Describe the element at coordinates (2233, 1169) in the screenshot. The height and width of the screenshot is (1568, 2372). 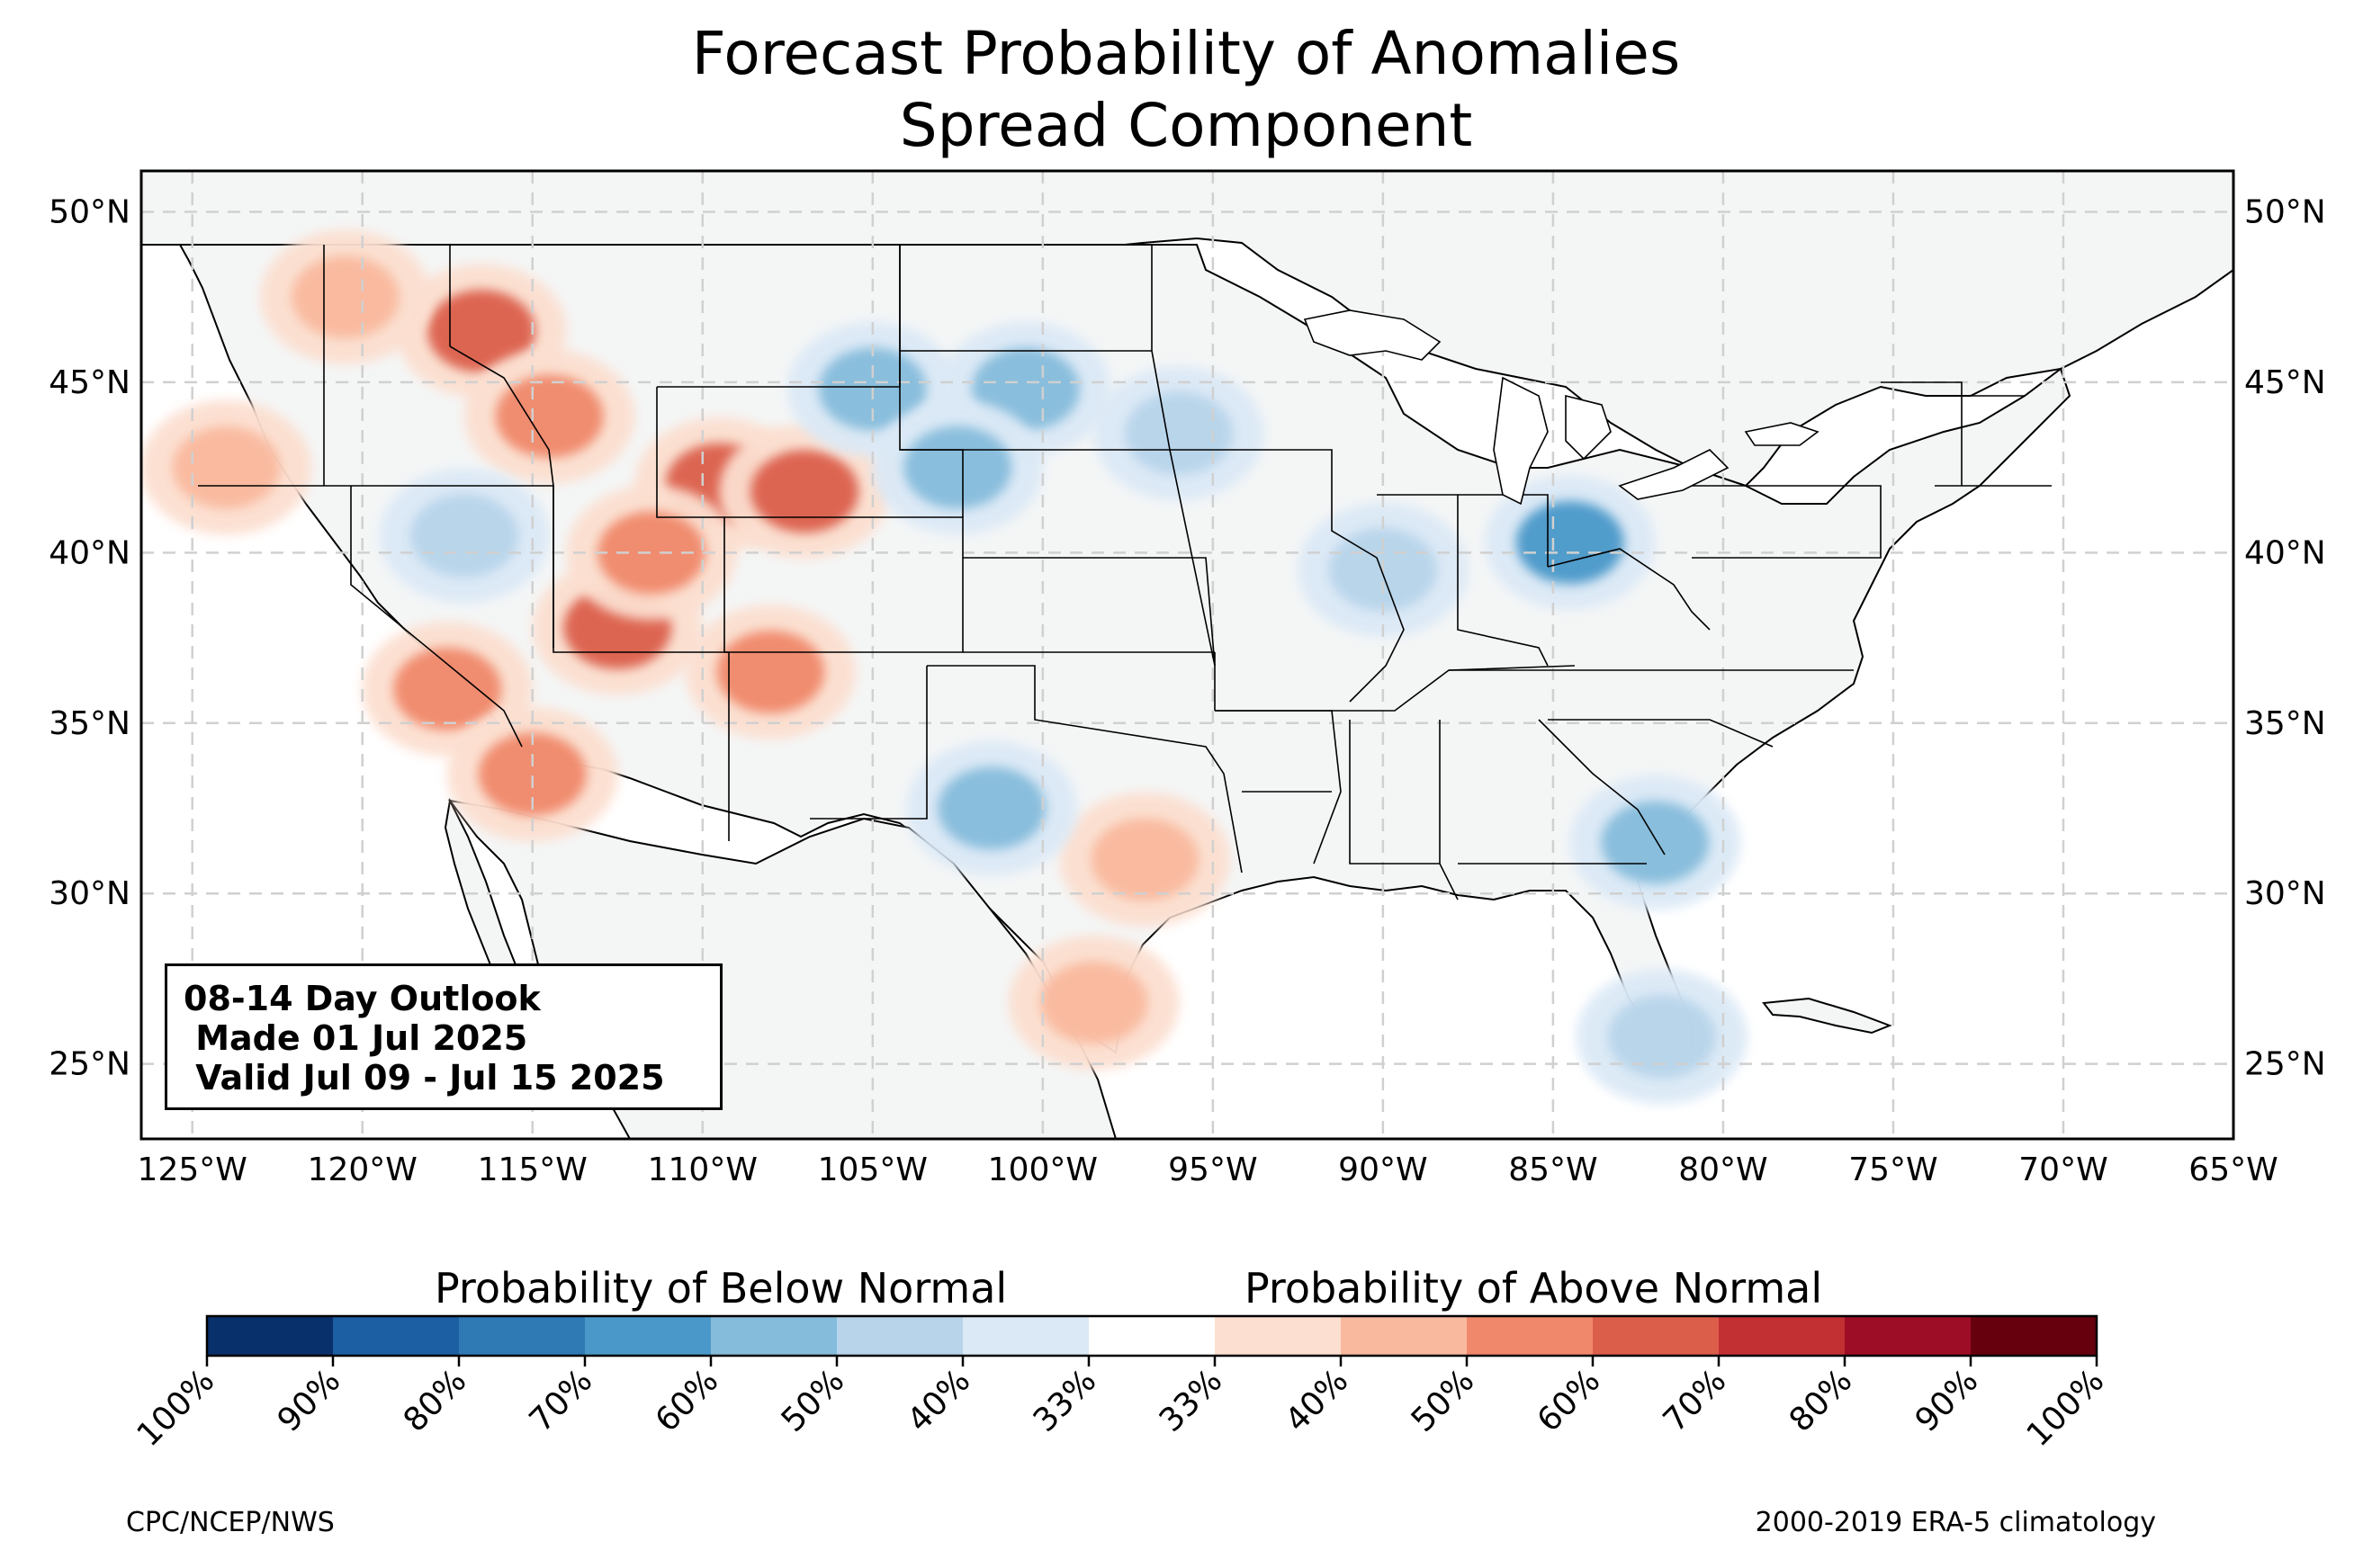
I see `lon-tick-label: 65°W` at that location.